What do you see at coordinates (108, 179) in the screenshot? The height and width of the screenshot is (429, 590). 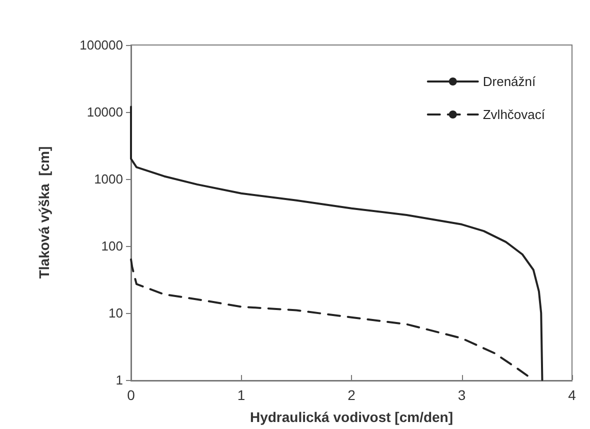 I see `y-tick-label: 1000` at bounding box center [108, 179].